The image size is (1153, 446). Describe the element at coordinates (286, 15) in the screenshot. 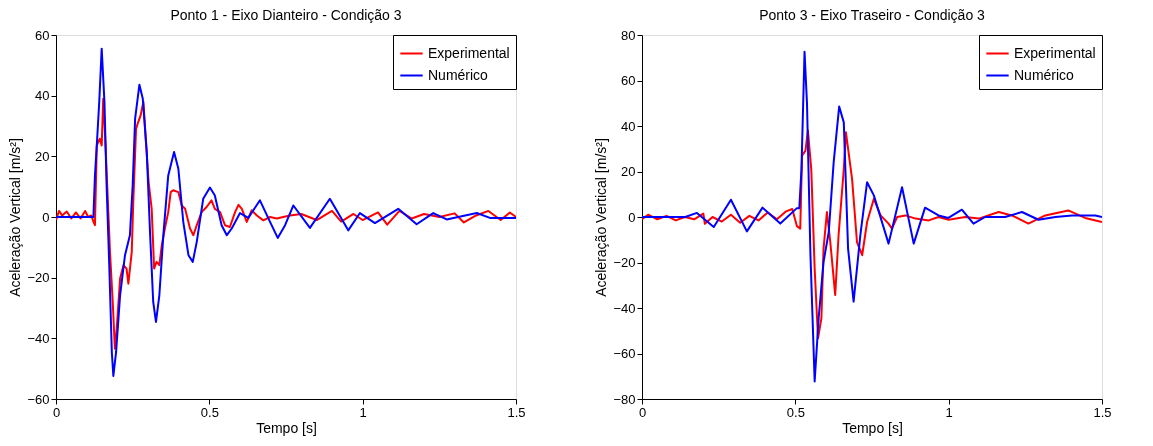

I see `chart-title: Ponto 1 - Eixo Dianteiro - Condição 3` at that location.